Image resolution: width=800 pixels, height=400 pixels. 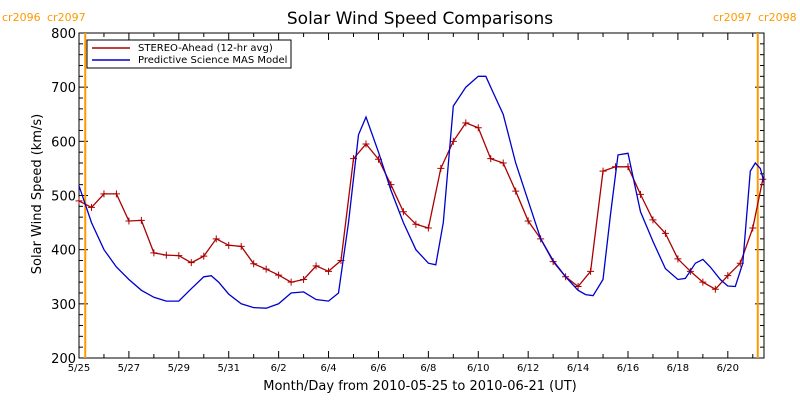 I want to click on chart-title: Solar Wind Speed Comparisons, so click(x=420, y=19).